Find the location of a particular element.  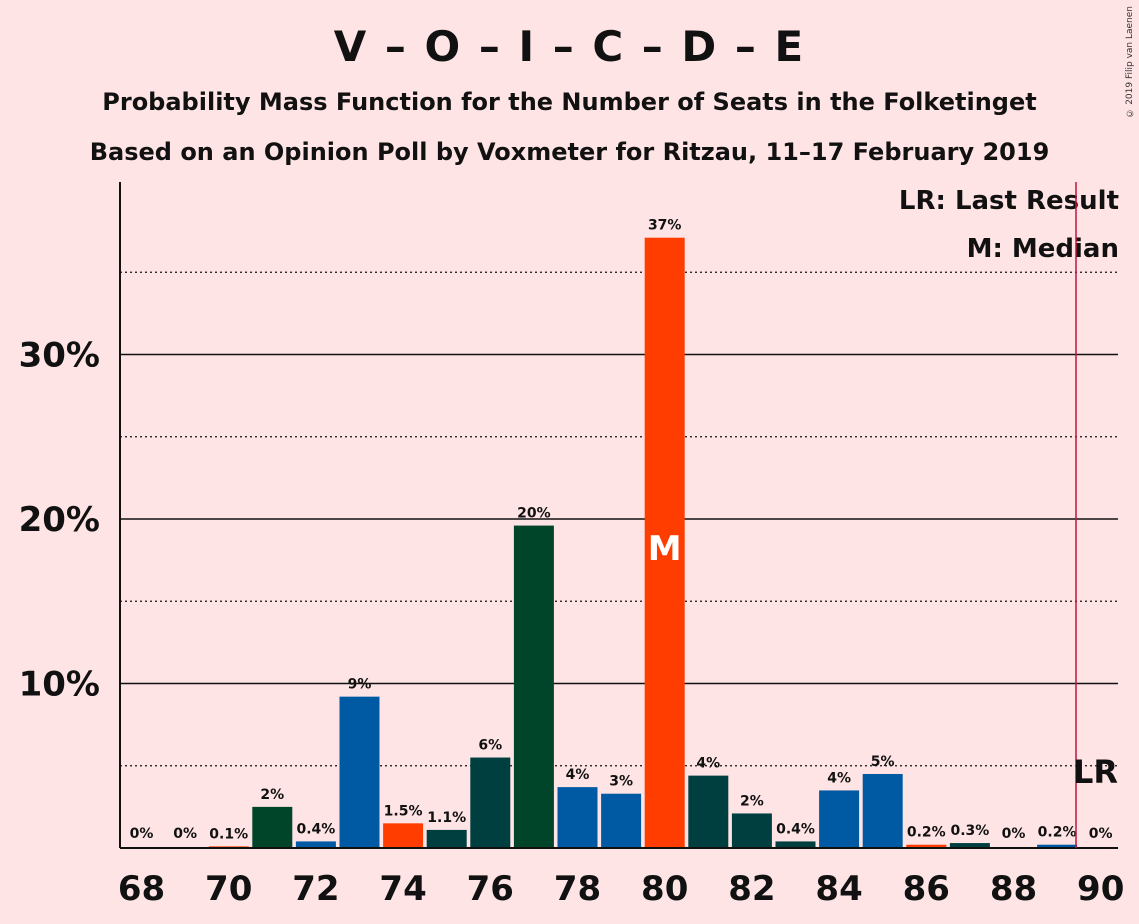

x-tick-label: 78 is located at coordinates (577, 889).